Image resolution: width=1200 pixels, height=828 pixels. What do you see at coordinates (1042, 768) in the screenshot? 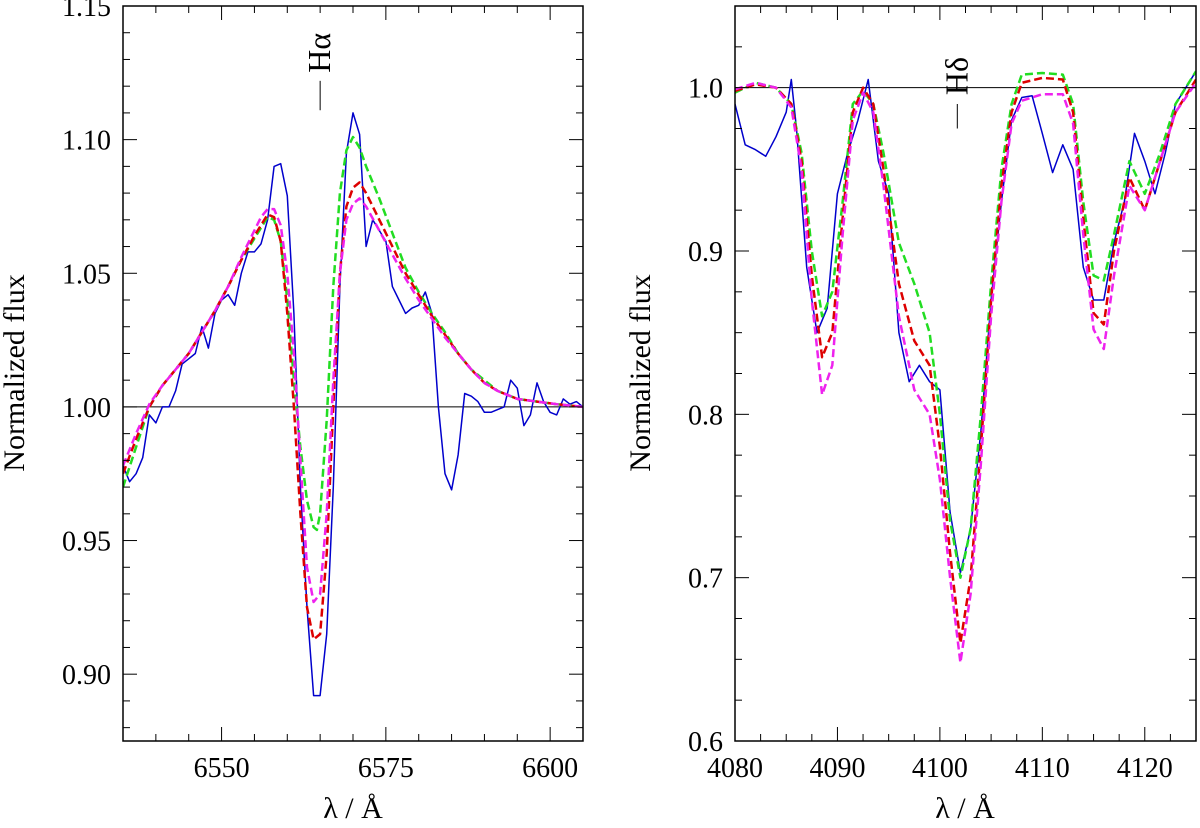
I see `right-x-tick-label: 4110` at bounding box center [1042, 768].